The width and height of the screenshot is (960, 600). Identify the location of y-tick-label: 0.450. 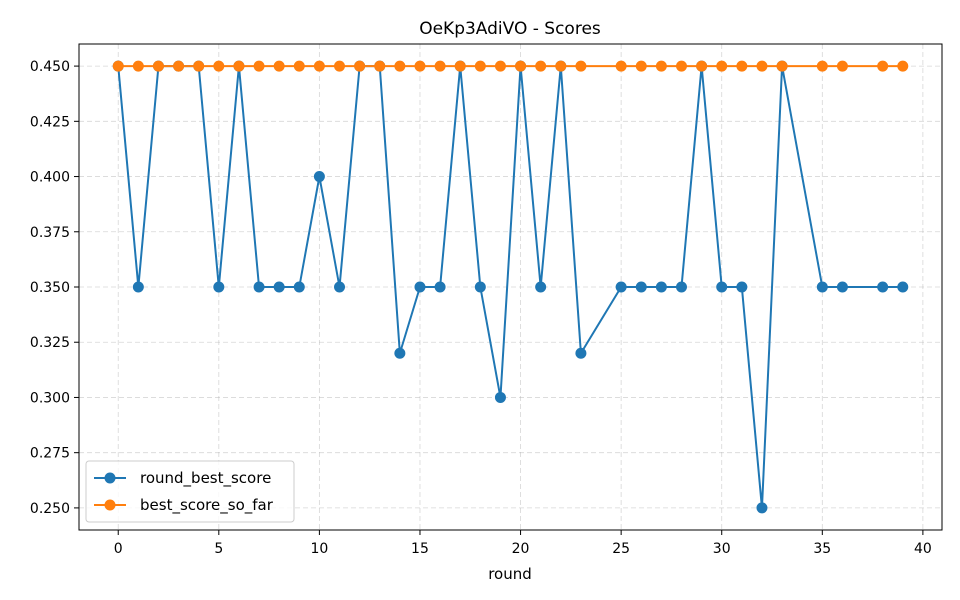
(50, 67).